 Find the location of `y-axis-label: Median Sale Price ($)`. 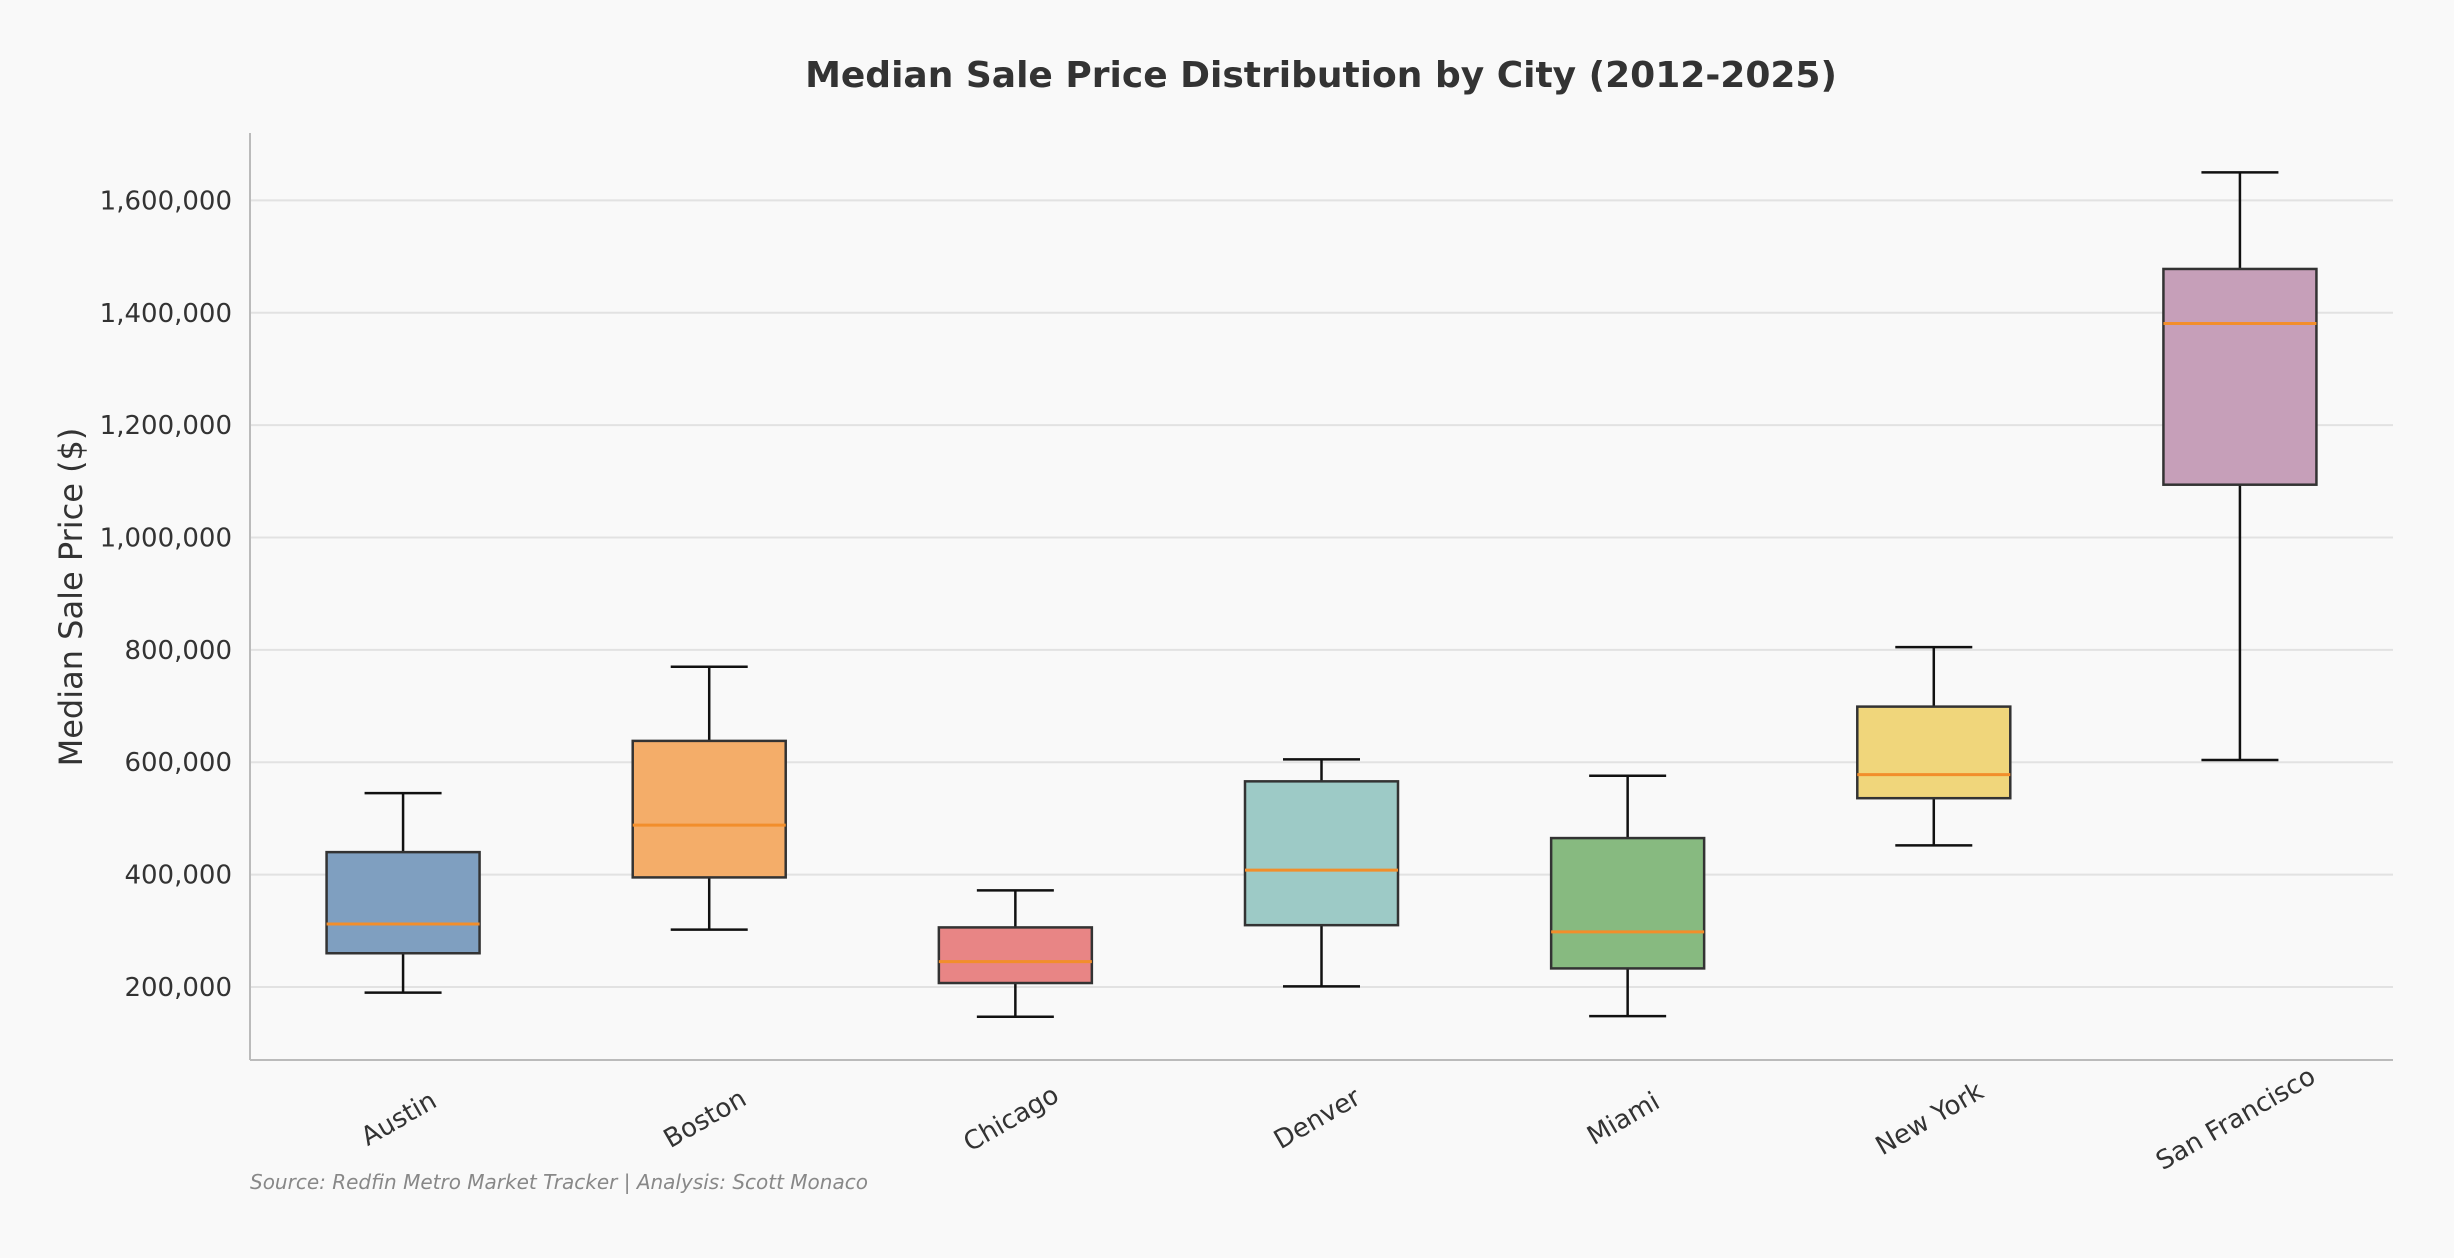

y-axis-label: Median Sale Price ($) is located at coordinates (71, 597).